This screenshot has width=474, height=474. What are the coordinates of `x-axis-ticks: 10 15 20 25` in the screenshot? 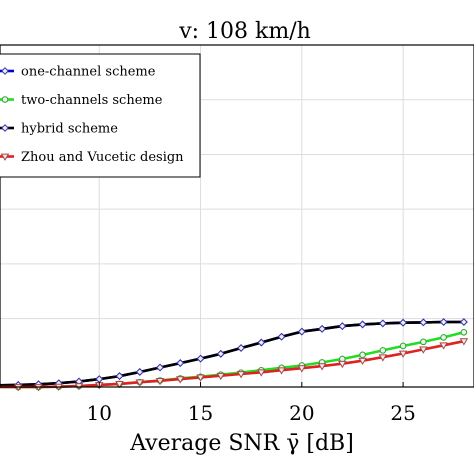 It's located at (251, 403).